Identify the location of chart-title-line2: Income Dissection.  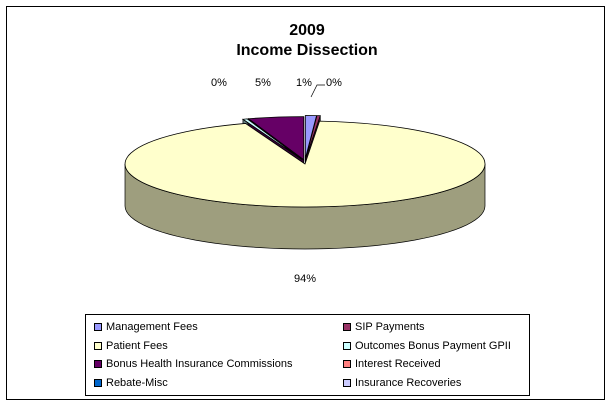
(306, 50).